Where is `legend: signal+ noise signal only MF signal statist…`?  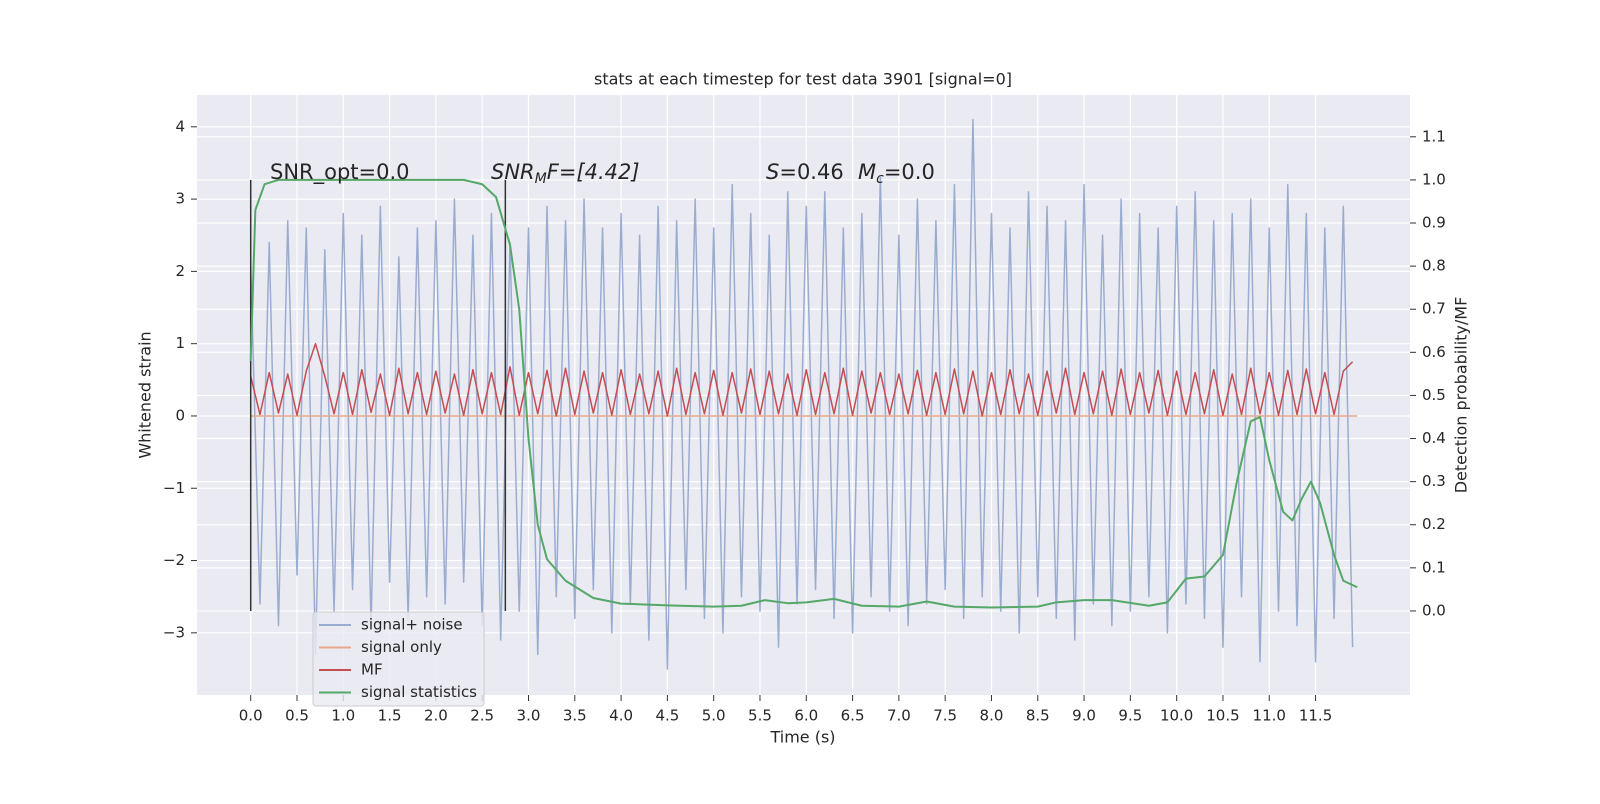 legend: signal+ noise signal only MF signal statist… is located at coordinates (398, 659).